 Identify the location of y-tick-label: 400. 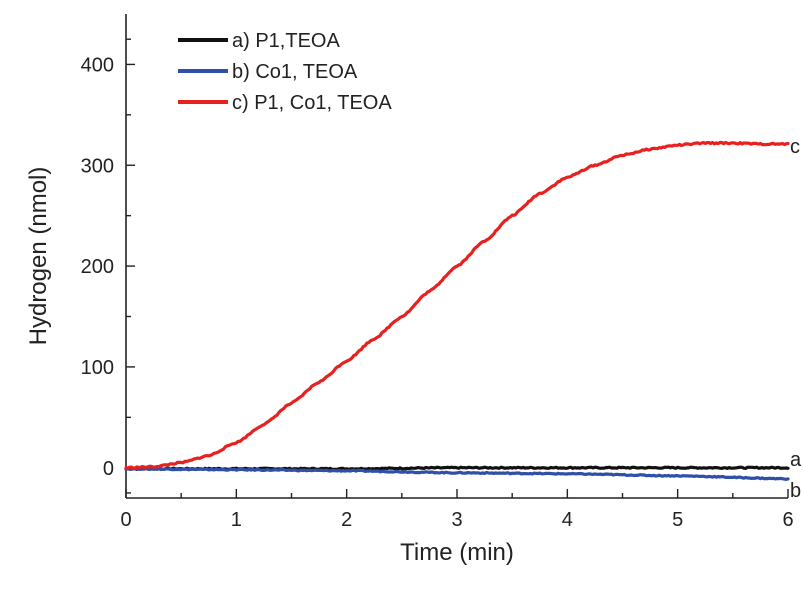
(97, 65).